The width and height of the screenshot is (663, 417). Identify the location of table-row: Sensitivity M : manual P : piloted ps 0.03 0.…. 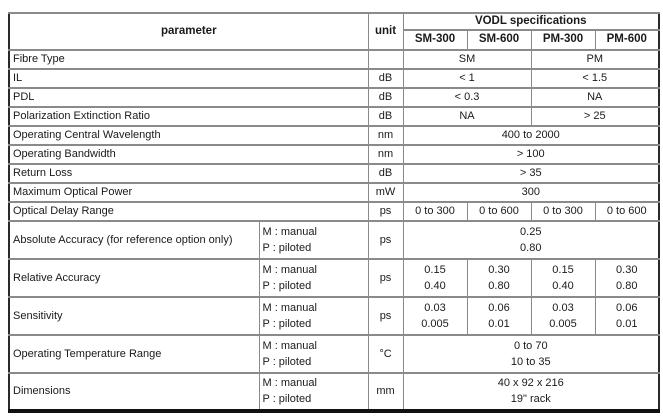
(334, 315).